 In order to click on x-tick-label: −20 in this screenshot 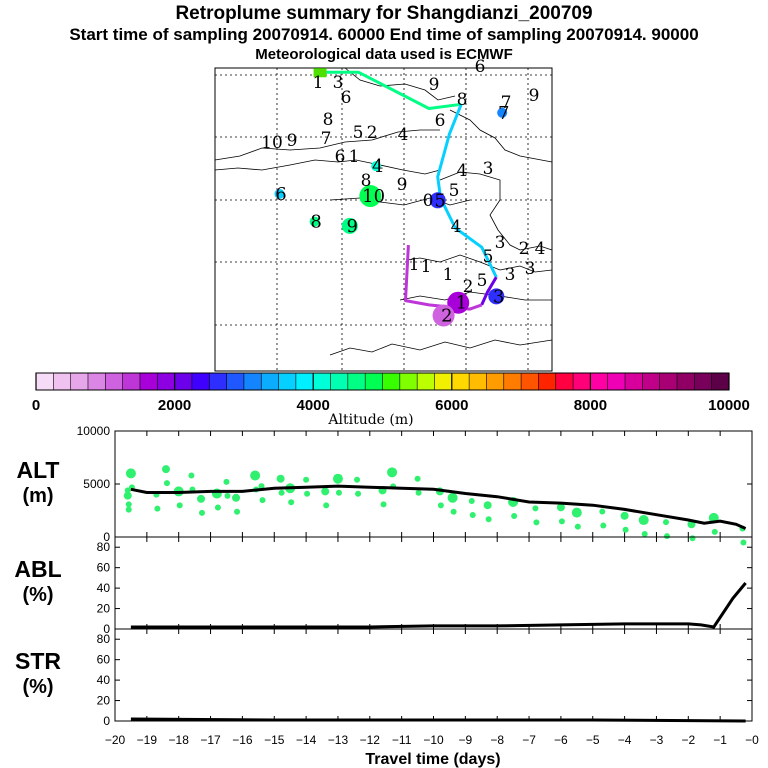, I will do `click(115, 740)`.